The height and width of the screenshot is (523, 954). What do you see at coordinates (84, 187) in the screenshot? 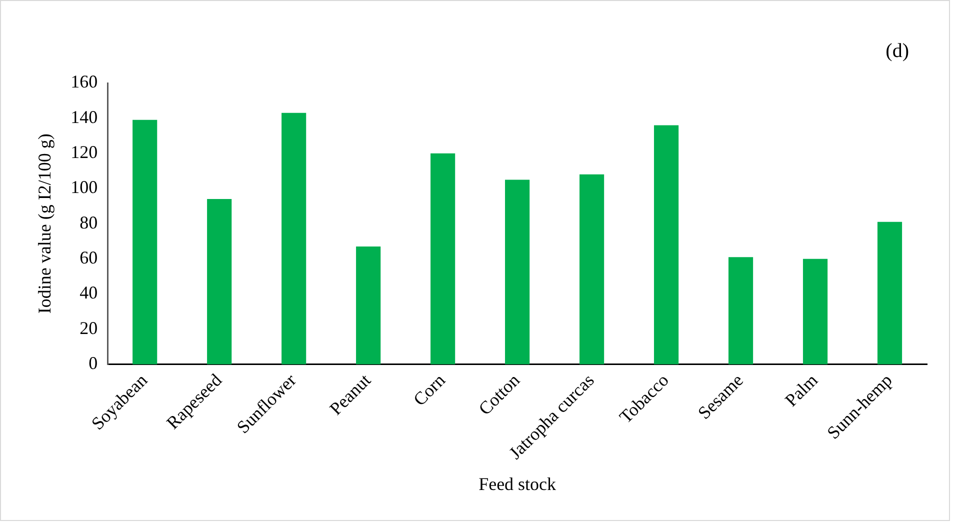
I see `y-tick-label: 100` at bounding box center [84, 187].